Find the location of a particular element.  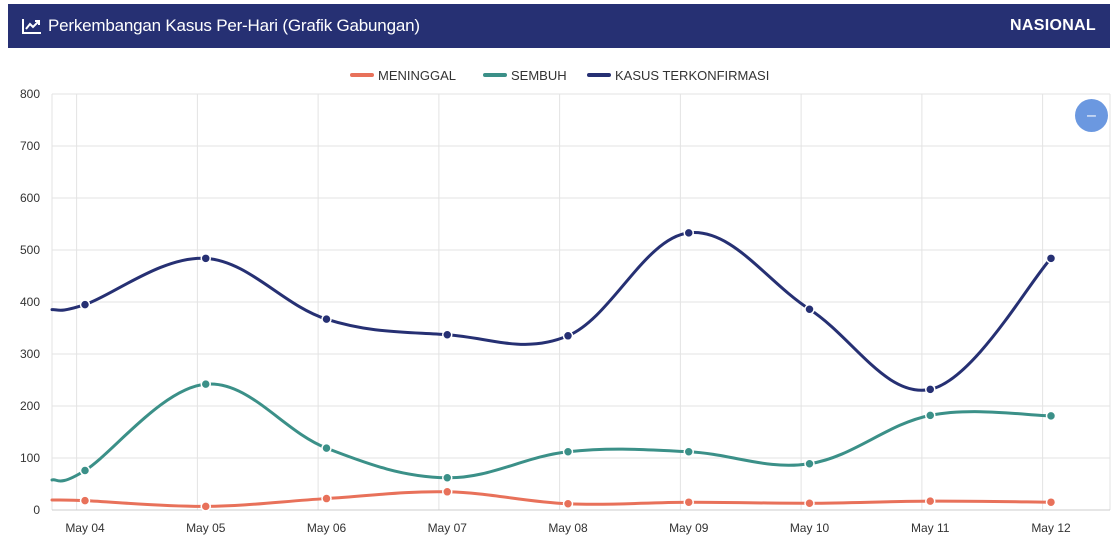

legend-label: MENINGGAL is located at coordinates (417, 75).